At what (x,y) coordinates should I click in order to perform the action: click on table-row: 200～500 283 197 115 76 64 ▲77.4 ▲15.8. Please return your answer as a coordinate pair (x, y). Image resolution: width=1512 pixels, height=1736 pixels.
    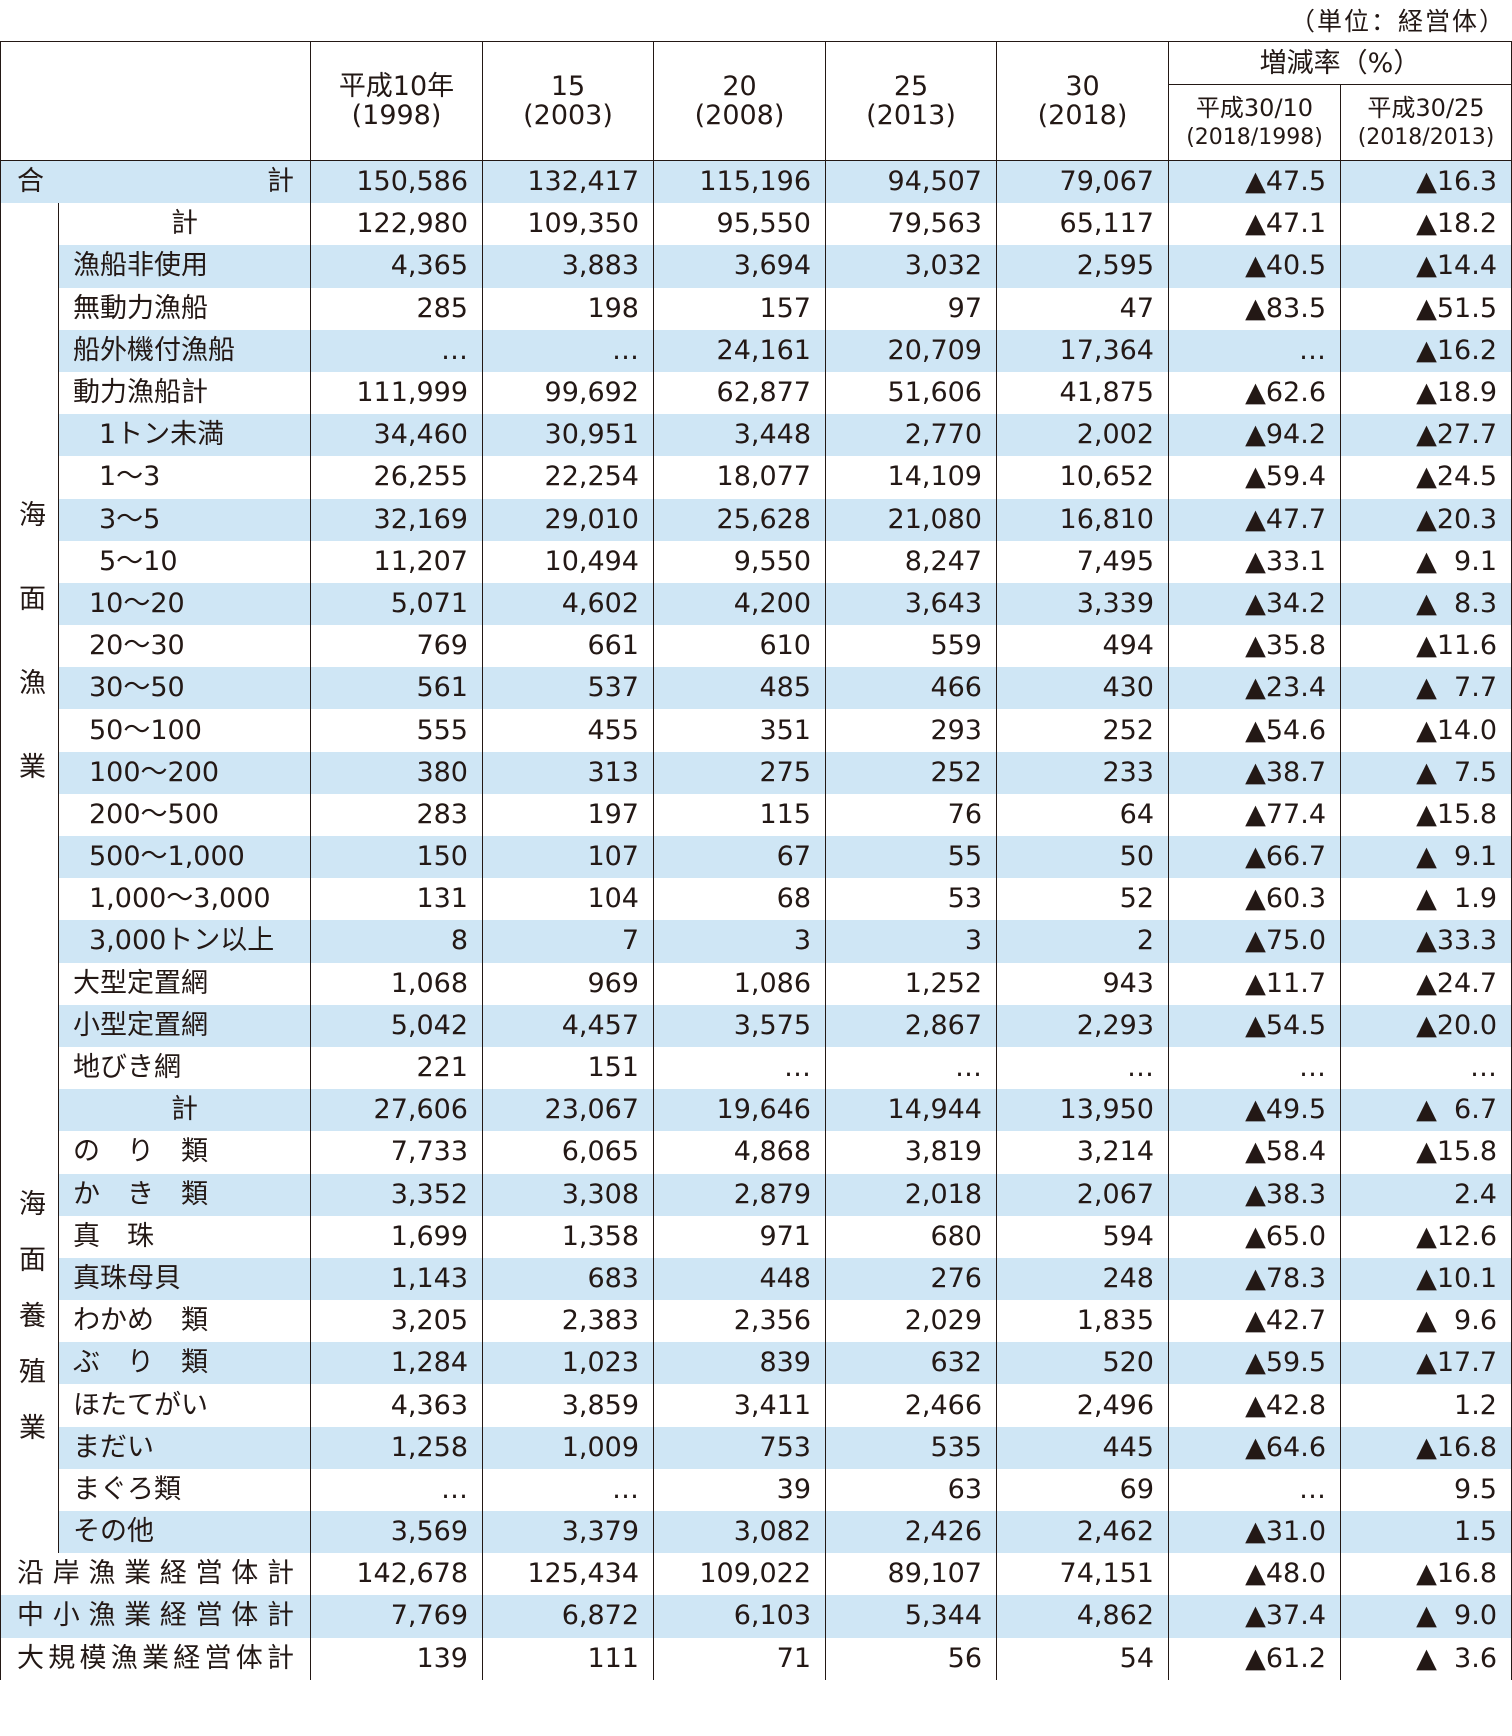
    Looking at the image, I should click on (756, 814).